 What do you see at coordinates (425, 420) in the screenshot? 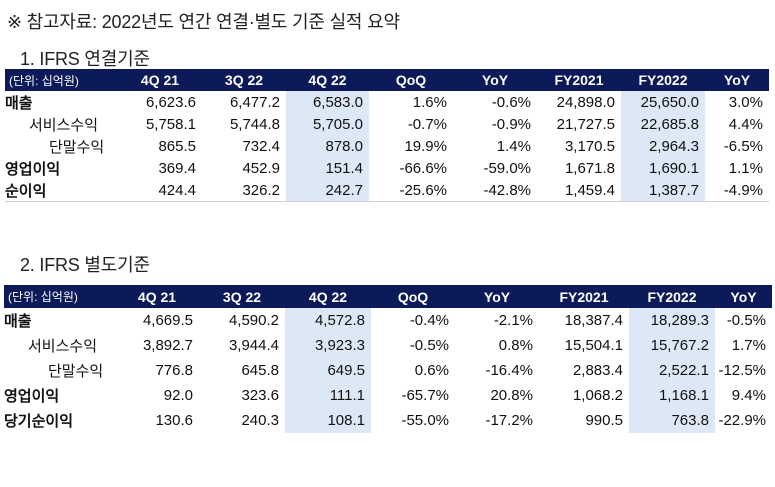
I see `table-cell: -55.0%` at bounding box center [425, 420].